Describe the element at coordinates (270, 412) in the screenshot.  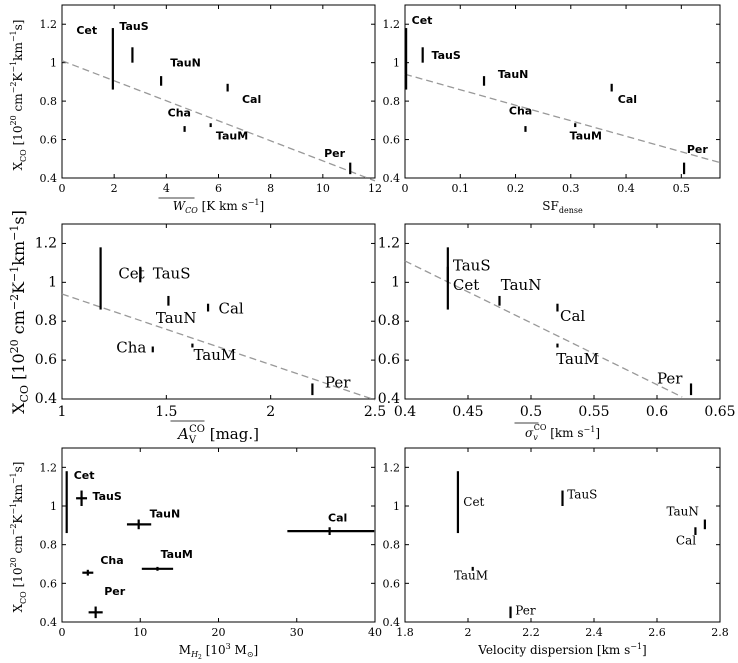
I see `x-tick-label: 2` at that location.